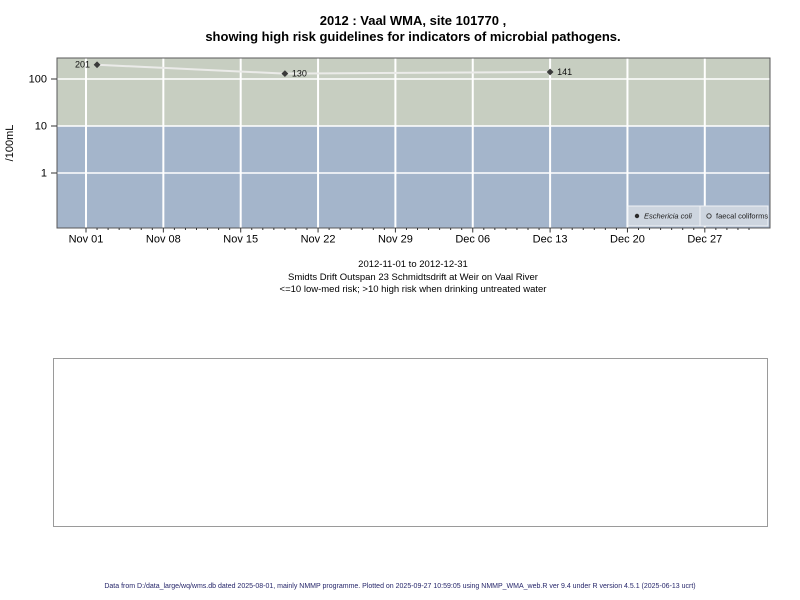 The image size is (800, 600). What do you see at coordinates (564, 72) in the screenshot?
I see `data-point-label: 141` at bounding box center [564, 72].